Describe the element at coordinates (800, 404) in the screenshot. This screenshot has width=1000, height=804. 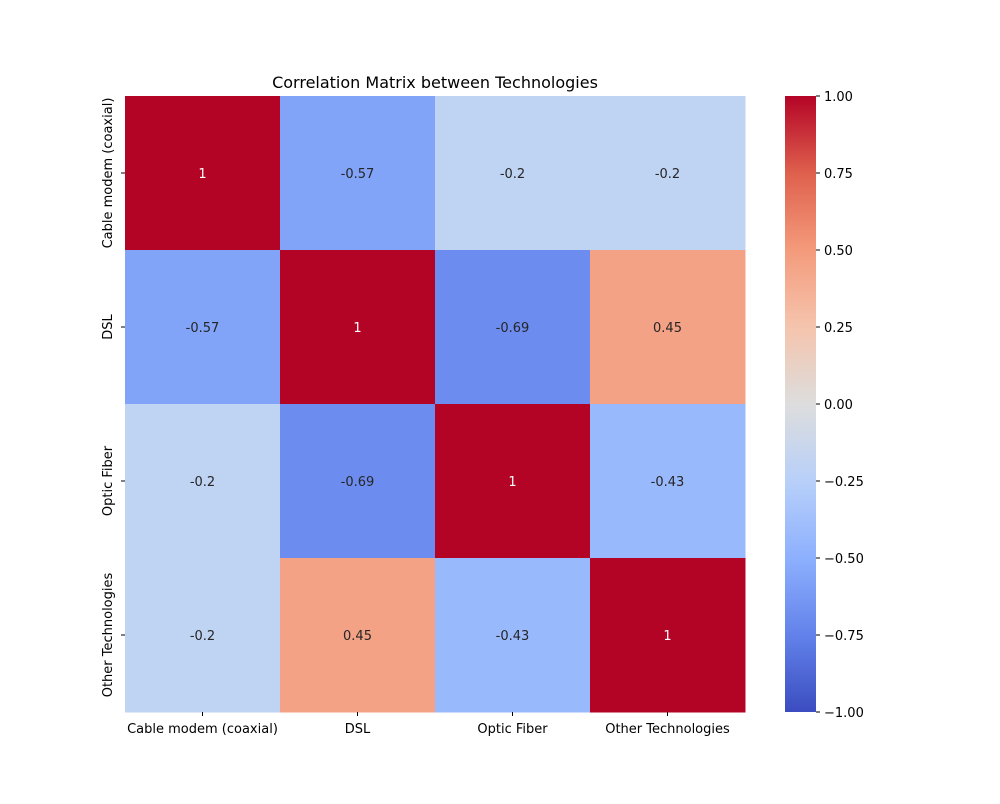
I see `colorbar-gradient` at that location.